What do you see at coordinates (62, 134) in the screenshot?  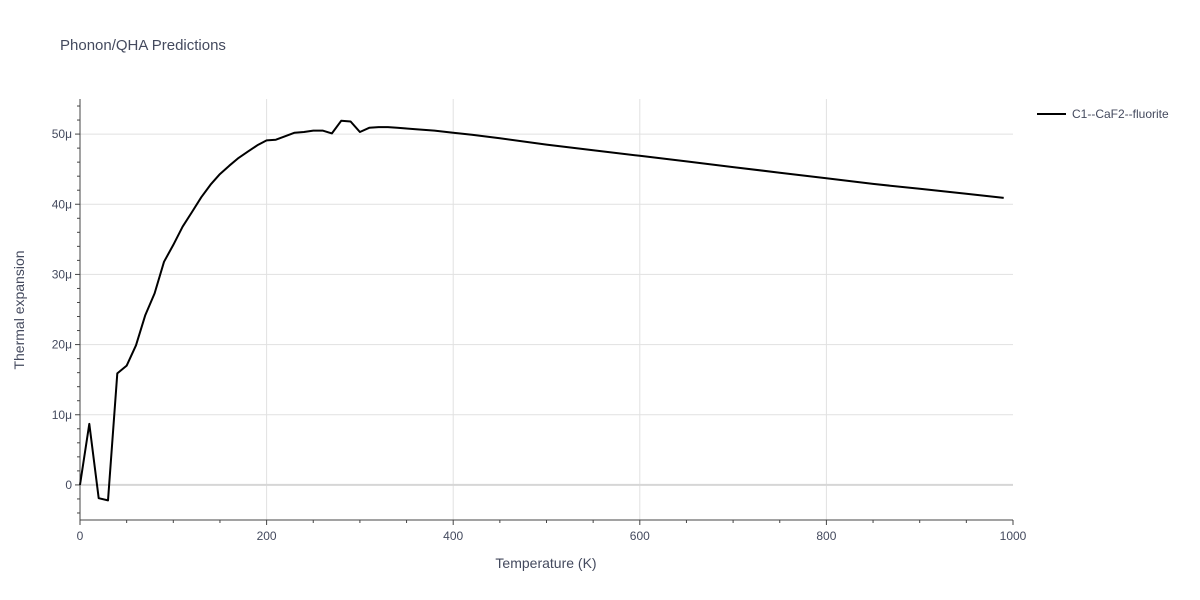 I see `y-tick-label: 50μ` at bounding box center [62, 134].